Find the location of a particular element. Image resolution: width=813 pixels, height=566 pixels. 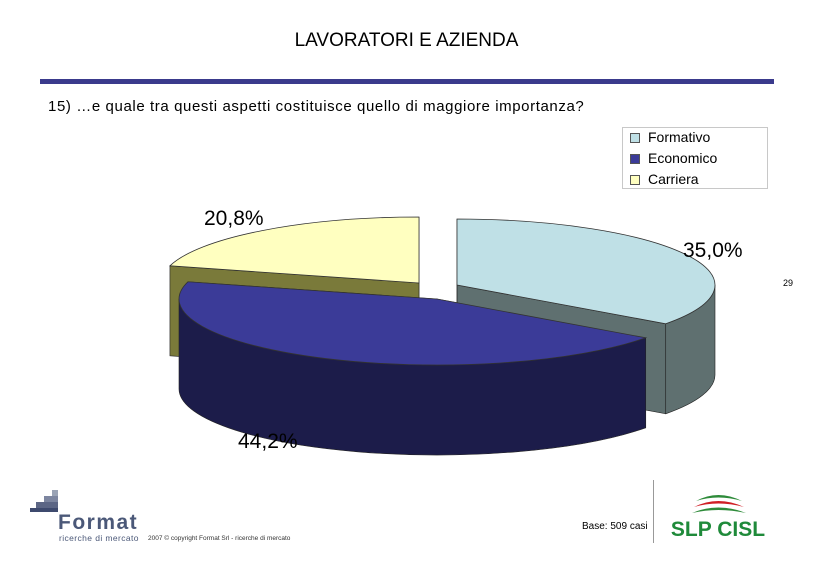

page-title: LAVORATORI E AZIENDA is located at coordinates (406, 40).